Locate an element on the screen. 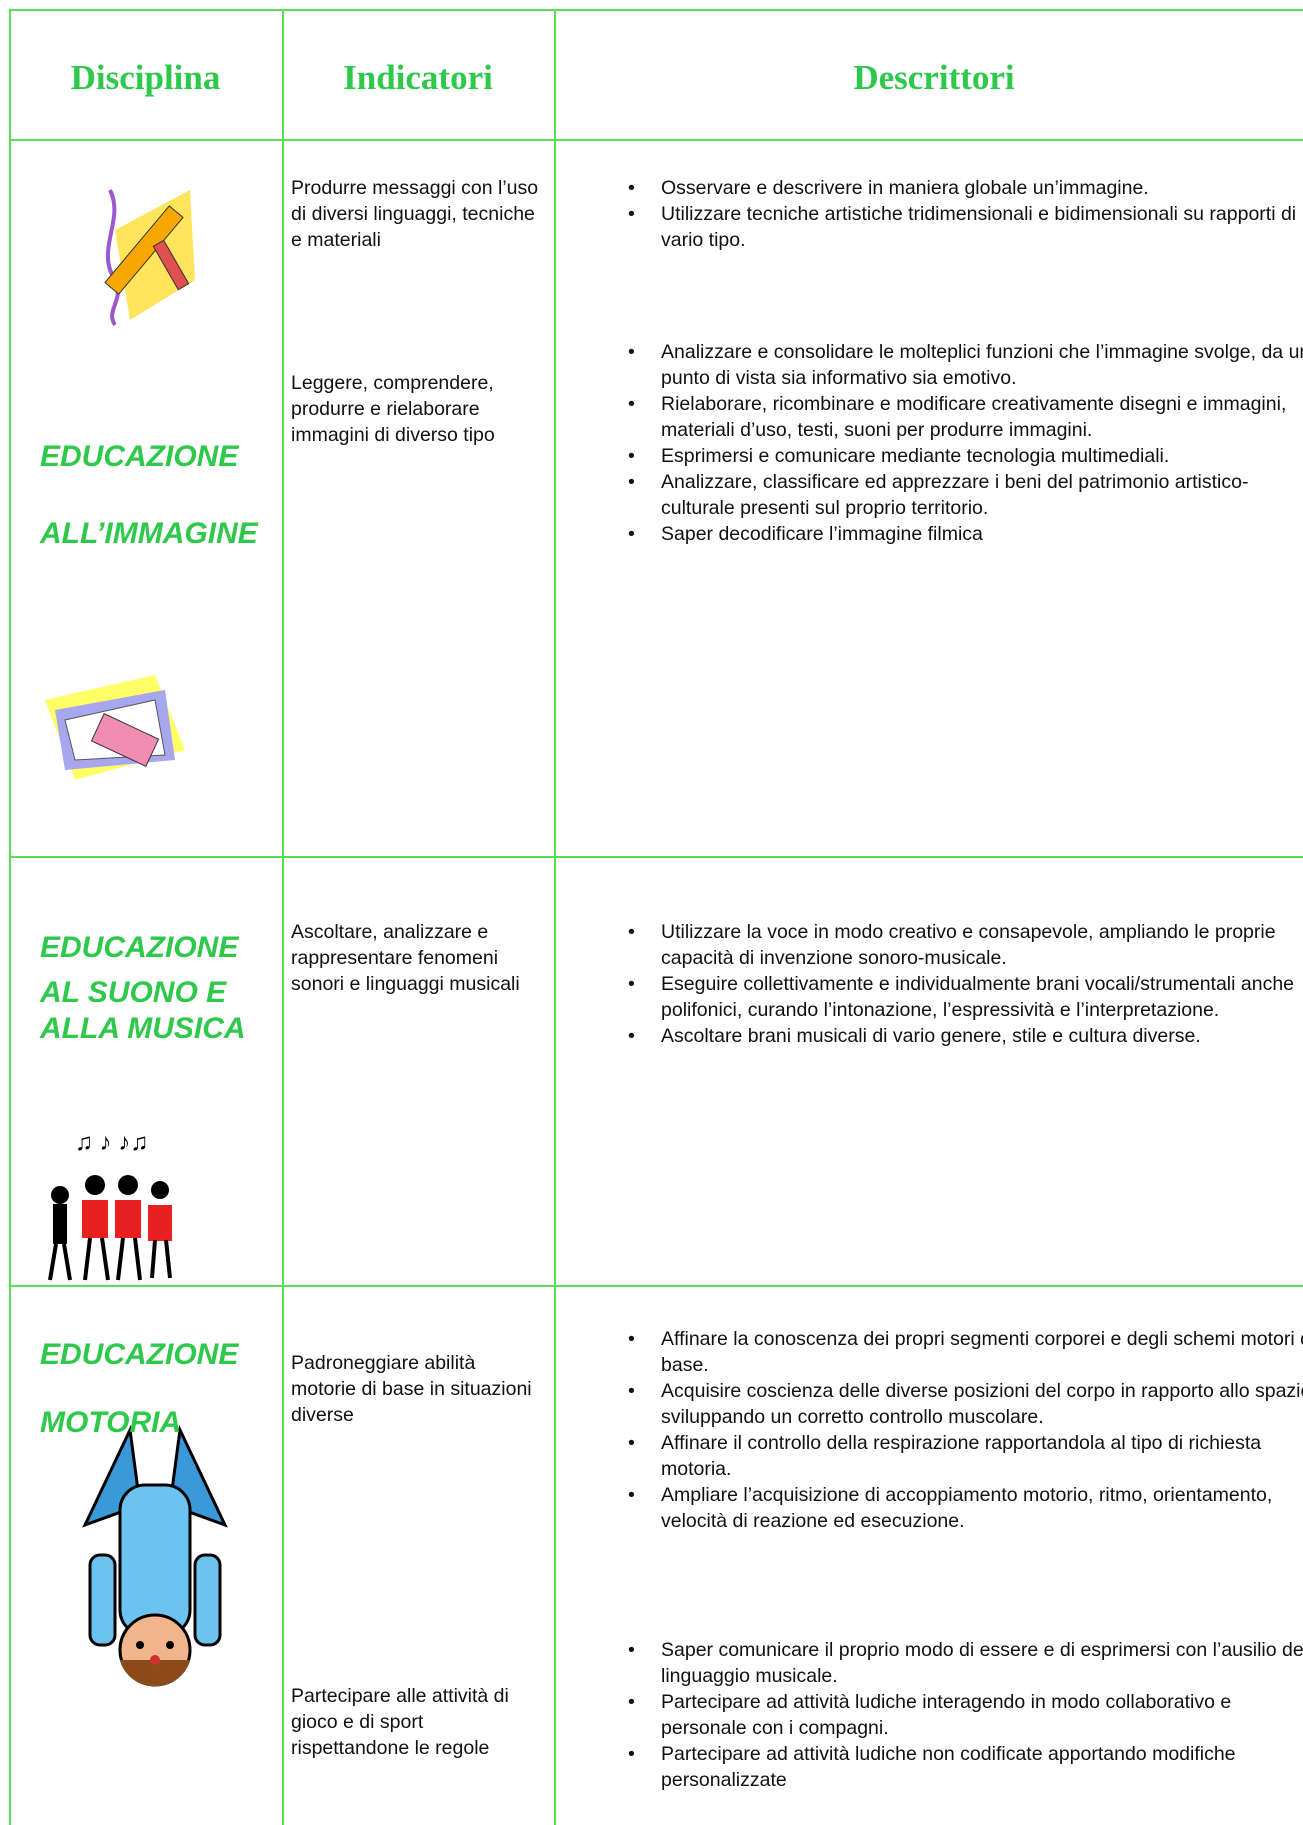 The height and width of the screenshot is (1825, 1303). descriptor-item: Saper decodificare l’immagine filmica is located at coordinates (965, 534).